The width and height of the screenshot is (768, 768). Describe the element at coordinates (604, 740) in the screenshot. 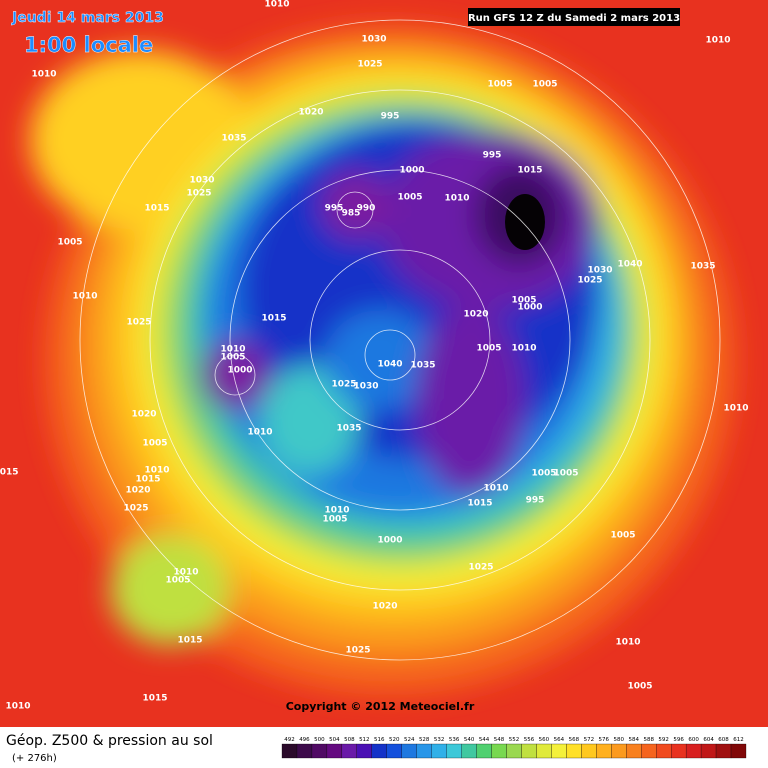

I see `scale-label: 576` at that location.